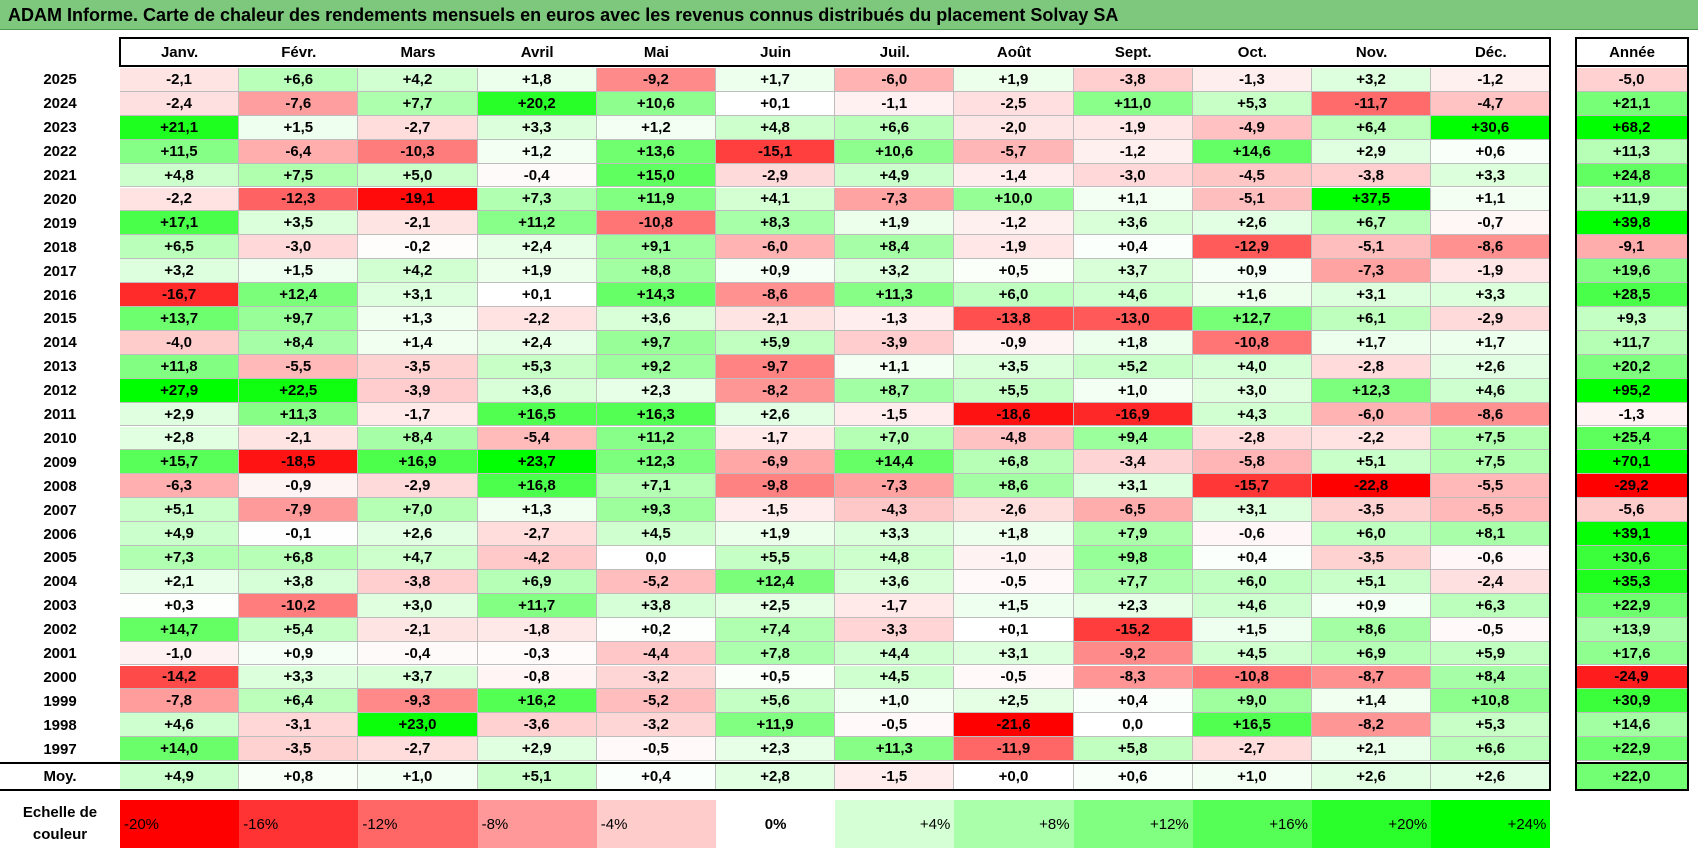 The width and height of the screenshot is (1698, 848). I want to click on color-scale-swatch: -4%, so click(656, 824).